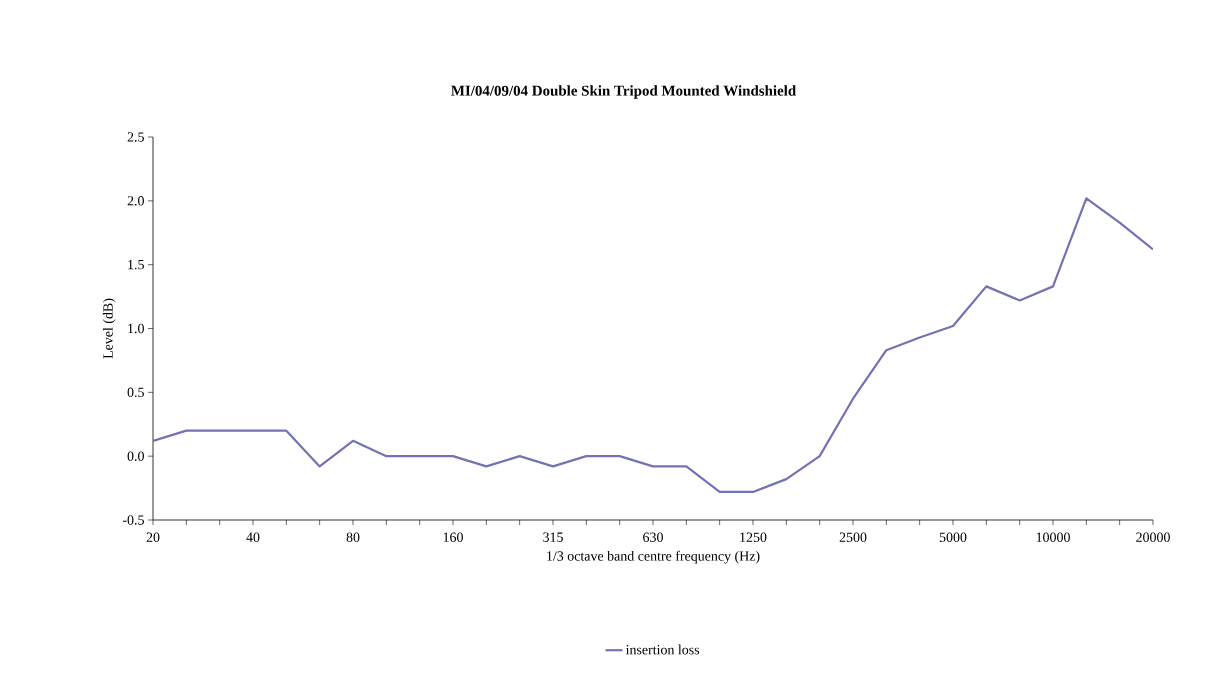  Describe the element at coordinates (135, 456) in the screenshot. I see `y-tick-label: 0.0` at that location.